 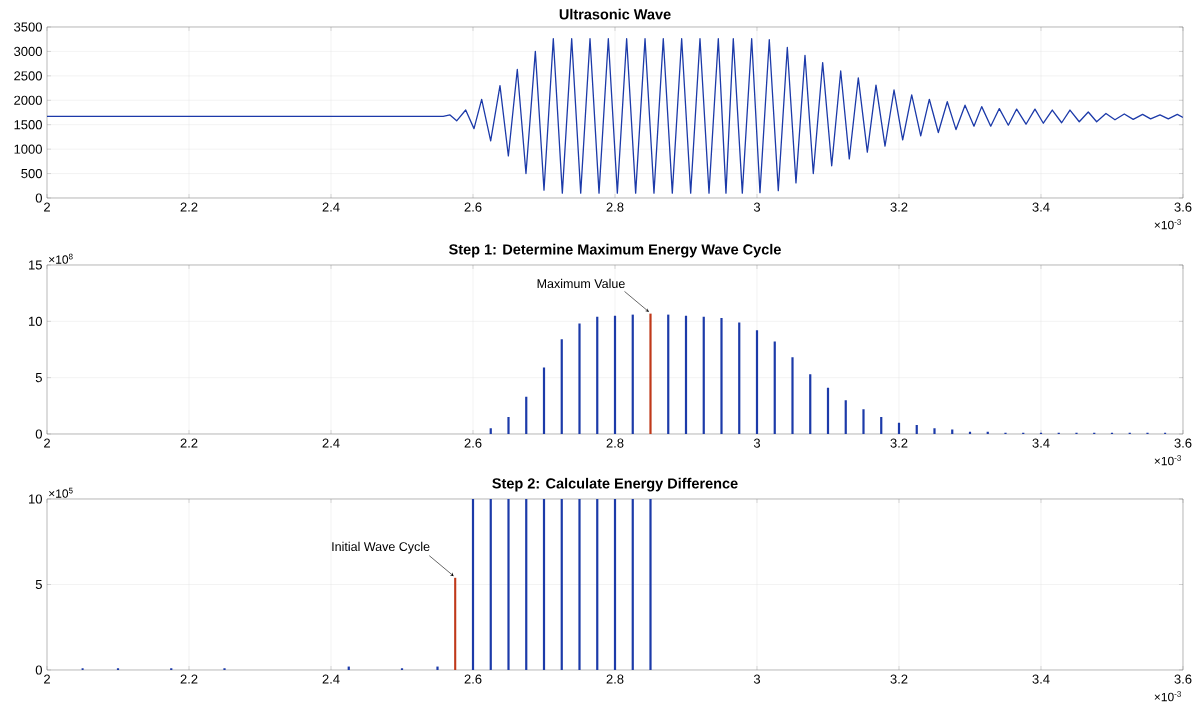 I want to click on y-tick-label: 500, so click(x=31, y=173).